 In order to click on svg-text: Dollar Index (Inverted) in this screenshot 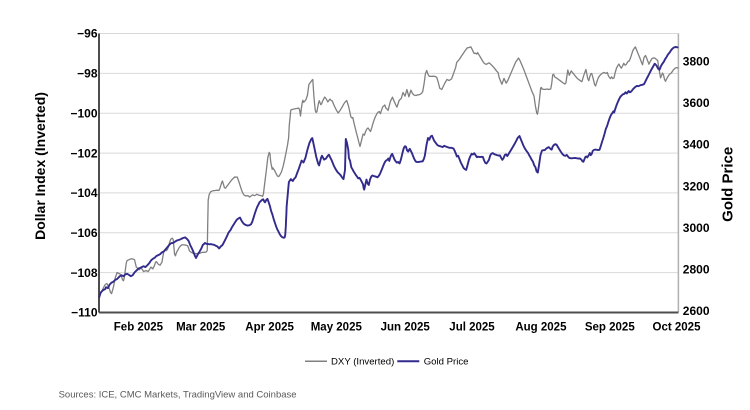, I will do `click(40, 166)`.